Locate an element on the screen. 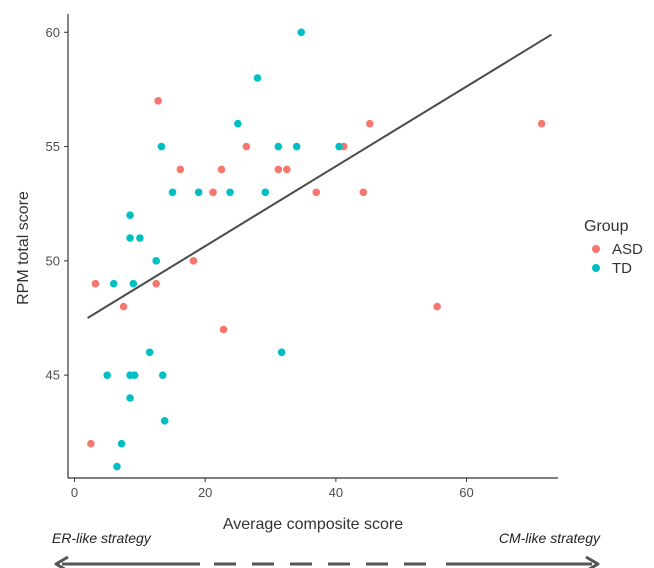 The width and height of the screenshot is (654, 568). y-tick-label: 45 is located at coordinates (53, 375).